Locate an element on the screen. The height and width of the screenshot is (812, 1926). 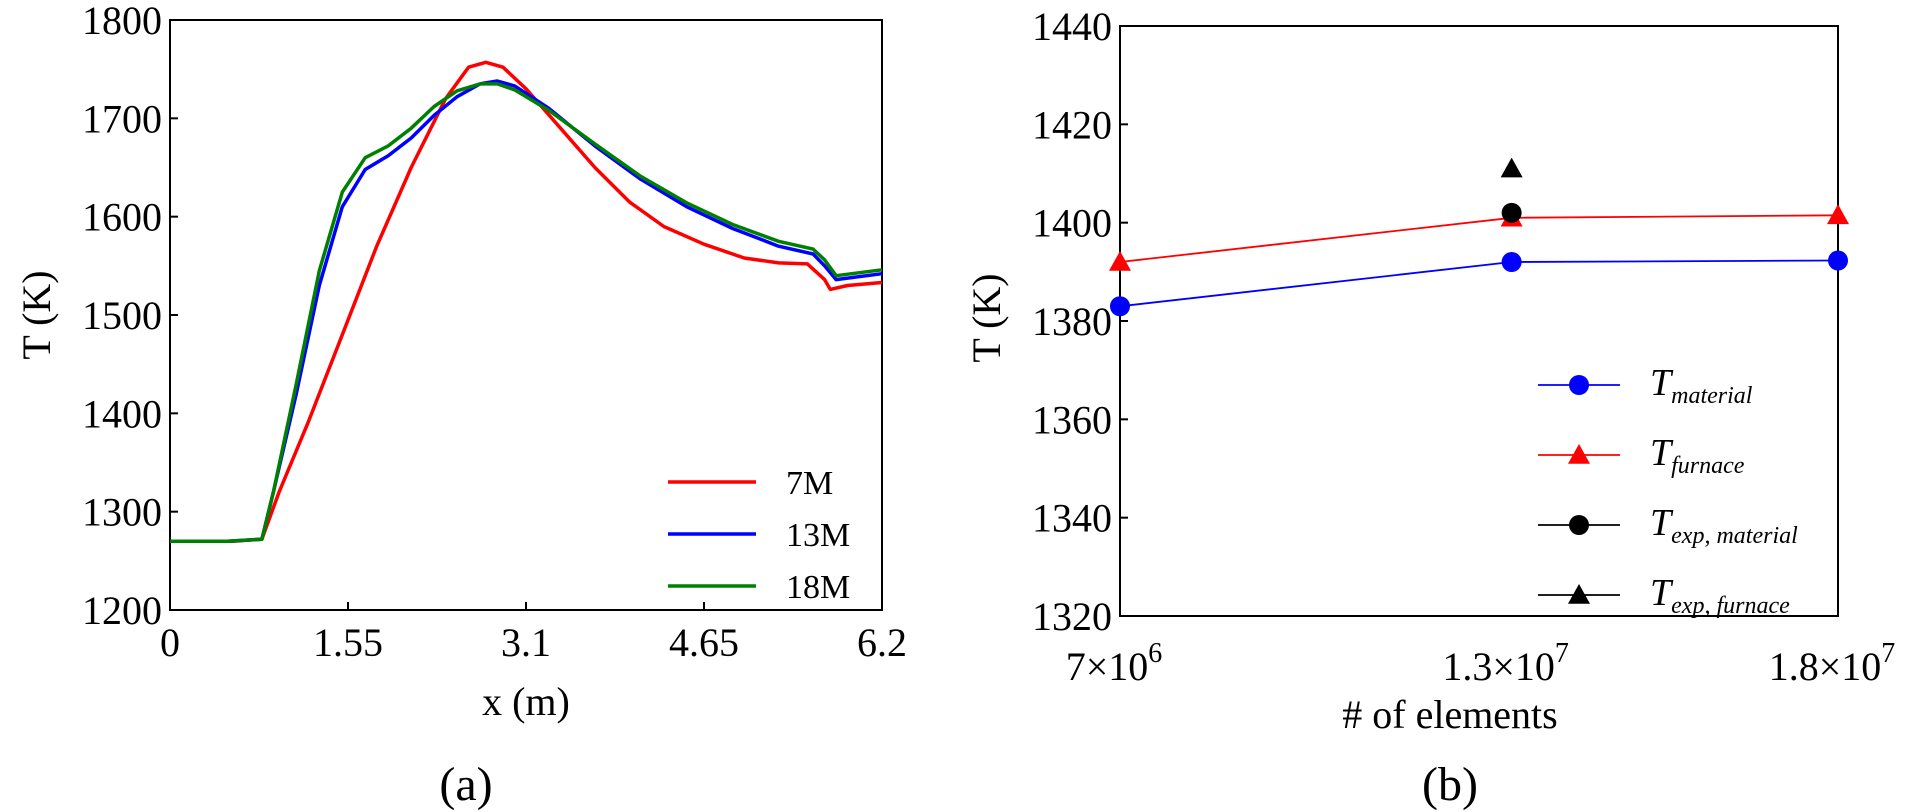
panel-b-legend-marker-material is located at coordinates (1579, 385).